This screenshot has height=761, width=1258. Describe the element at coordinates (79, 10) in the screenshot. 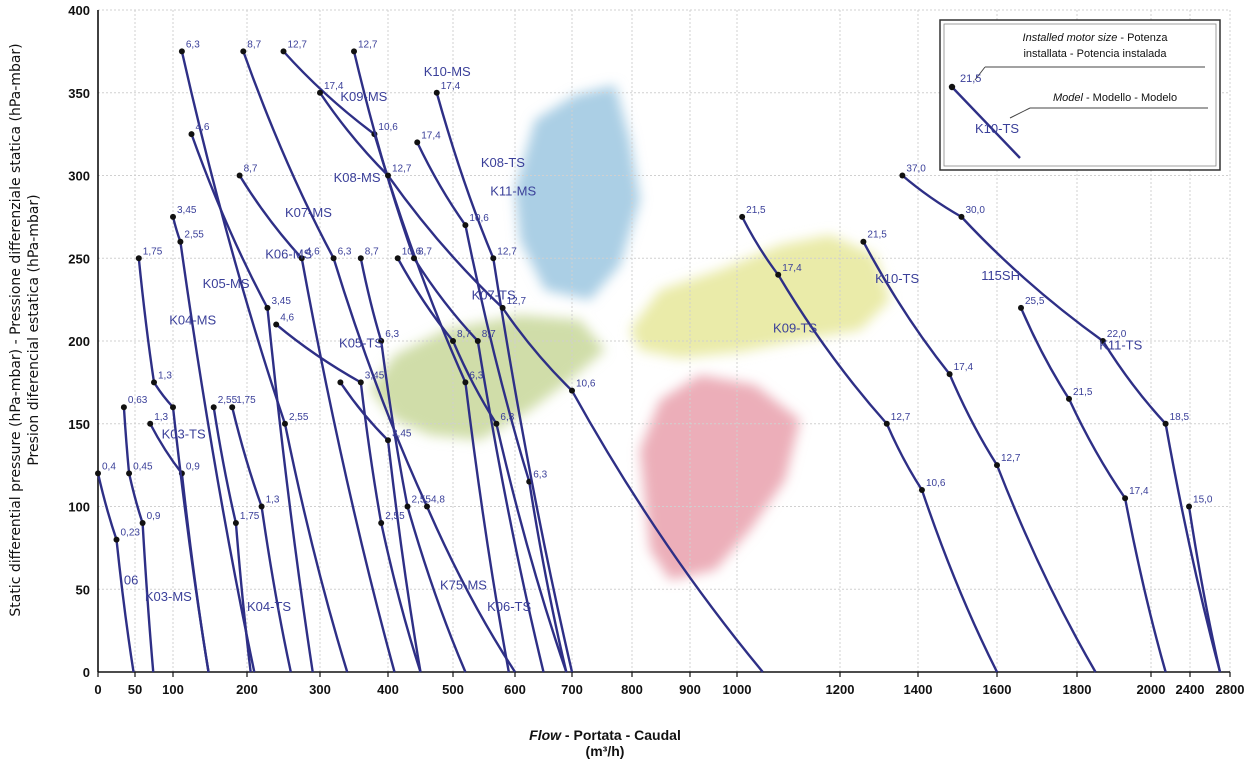

I see `y-tick-label: 400` at that location.